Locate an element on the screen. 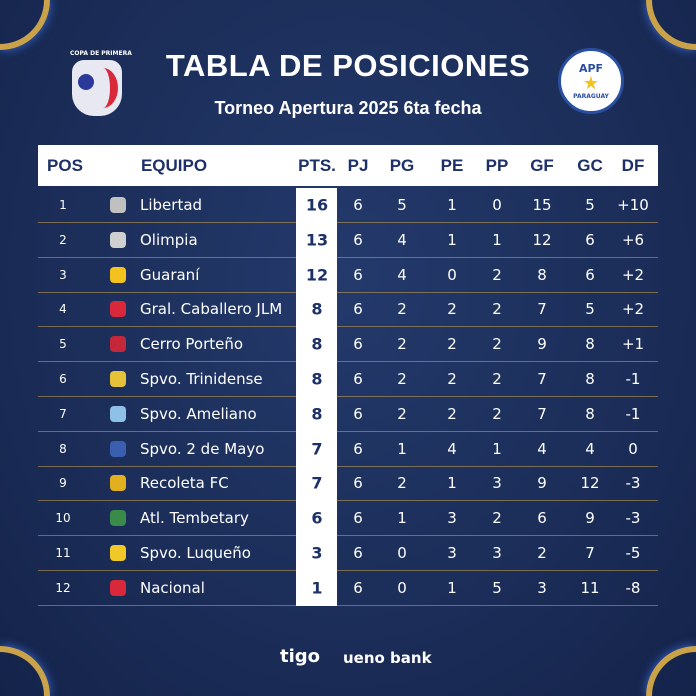 The image size is (696, 696). stat-gc: 4 is located at coordinates (590, 448).